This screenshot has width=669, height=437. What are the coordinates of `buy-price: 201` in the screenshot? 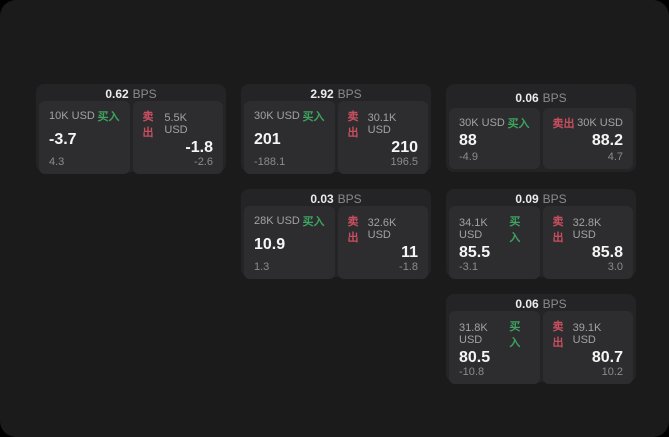 It's located at (267, 139).